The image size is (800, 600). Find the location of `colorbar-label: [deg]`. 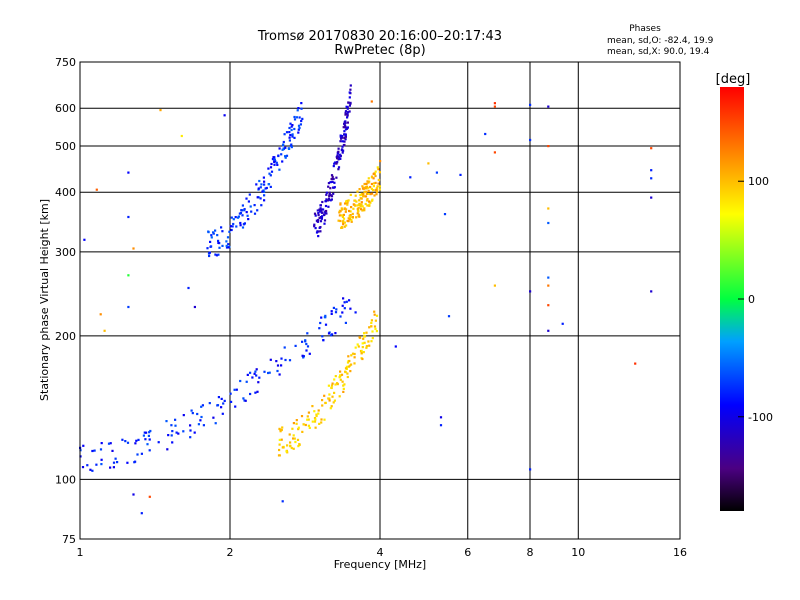

colorbar-label: [deg] is located at coordinates (733, 79).